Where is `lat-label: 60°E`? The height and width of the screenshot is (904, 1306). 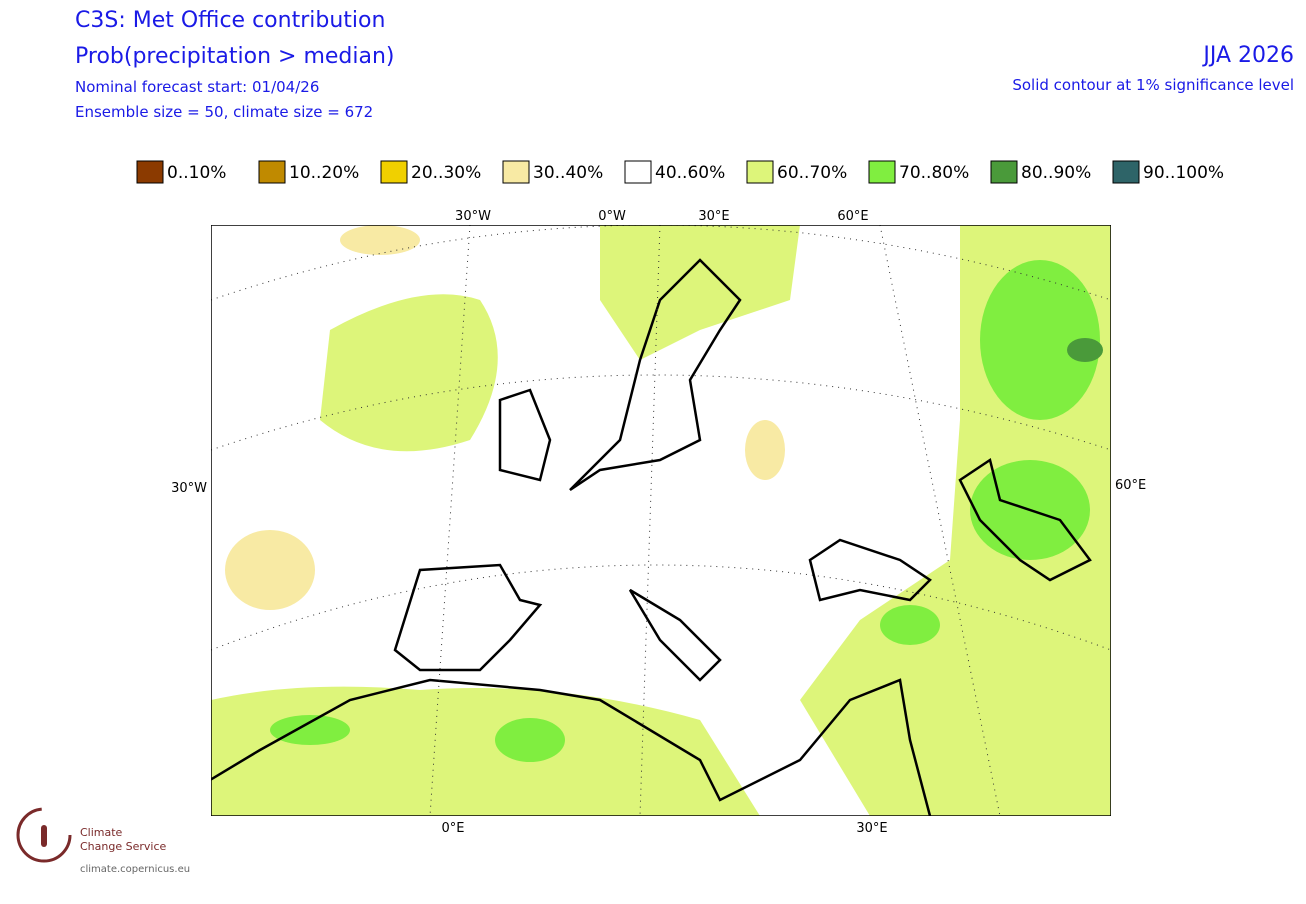
lat-label: 60°E is located at coordinates (1130, 485).